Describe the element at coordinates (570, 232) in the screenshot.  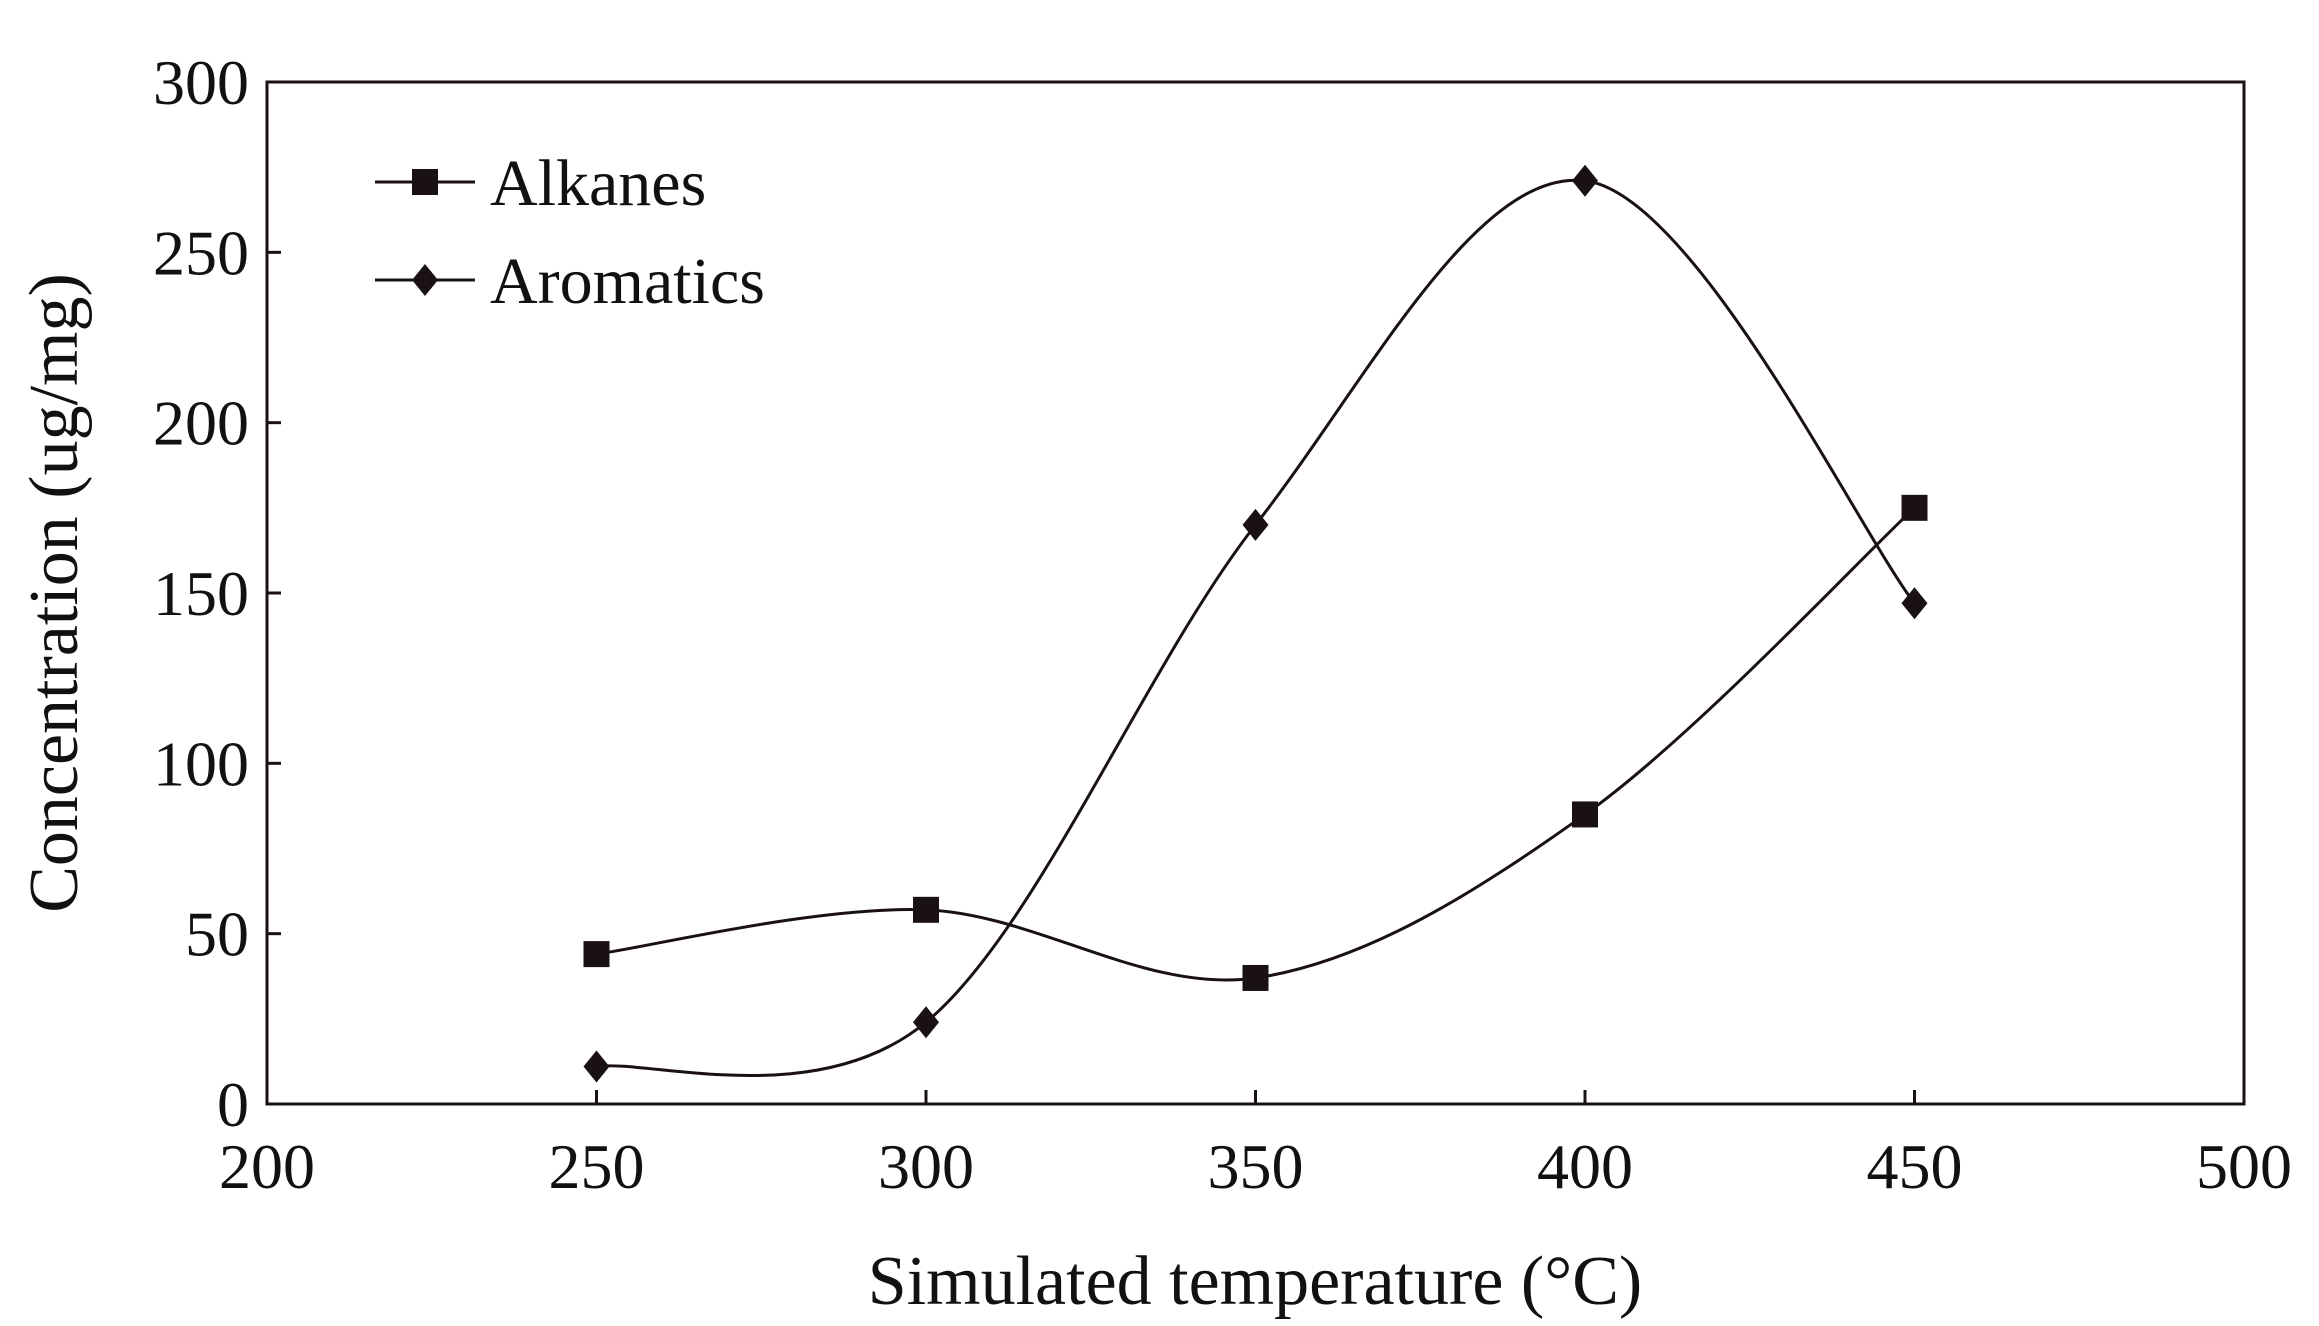
I see `legend: Alkanes Aromatics` at that location.